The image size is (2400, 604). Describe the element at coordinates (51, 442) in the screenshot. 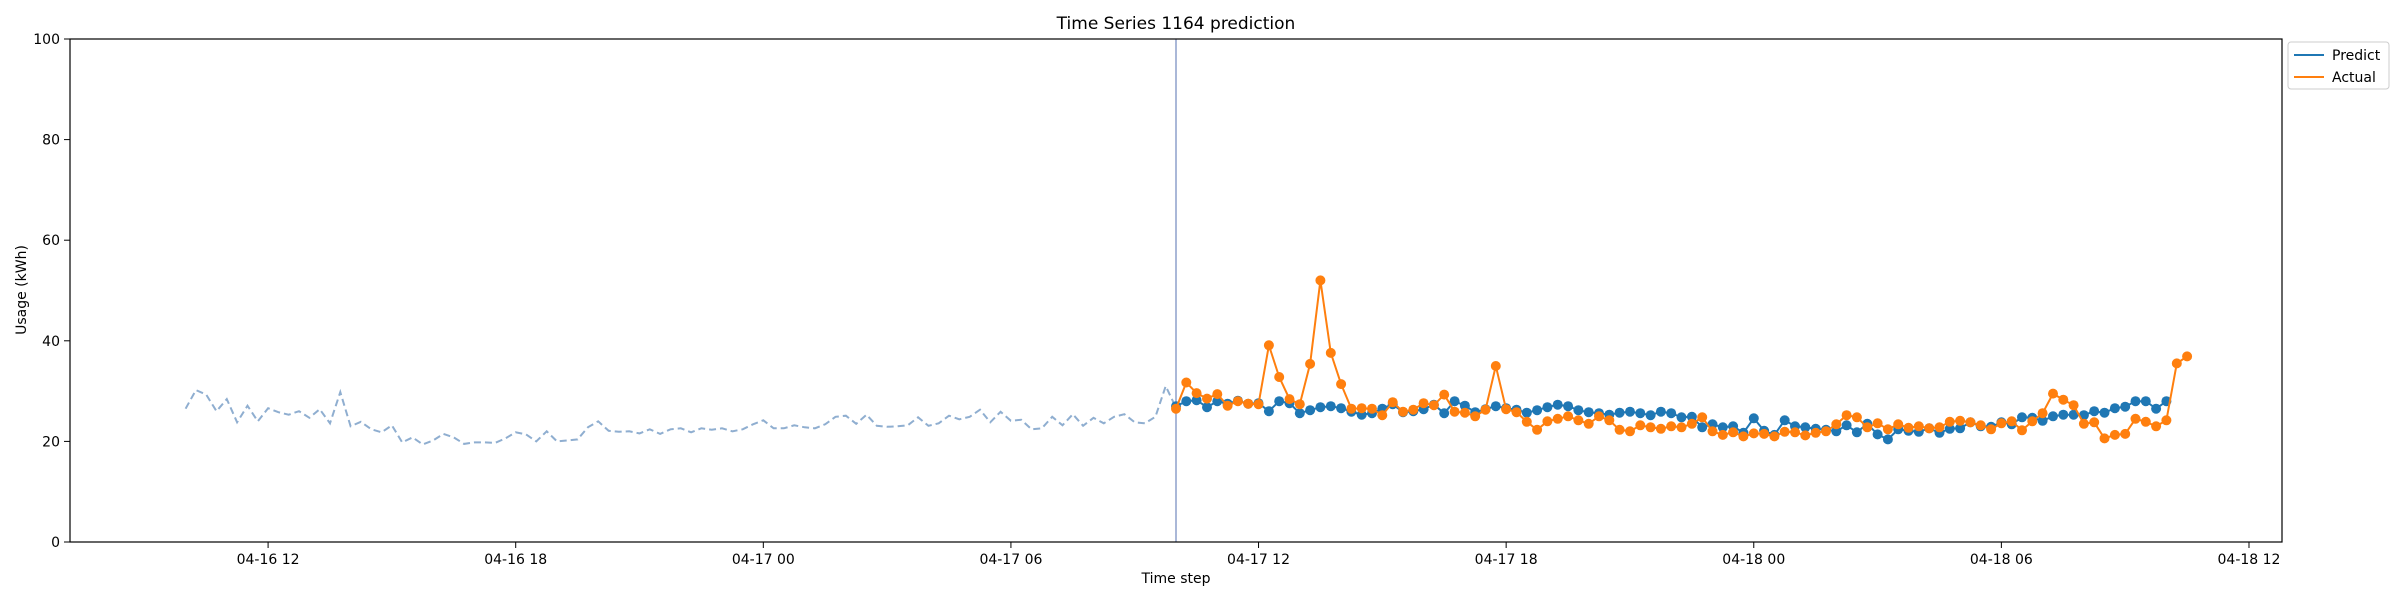

I see `y-tick-label: 20` at that location.